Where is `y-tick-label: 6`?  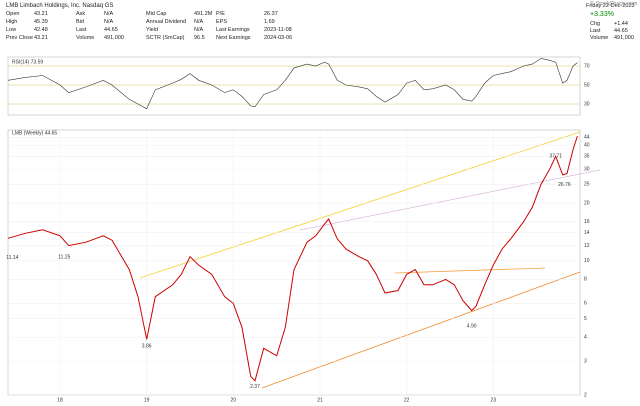
y-tick-label: 6 is located at coordinates (585, 304).